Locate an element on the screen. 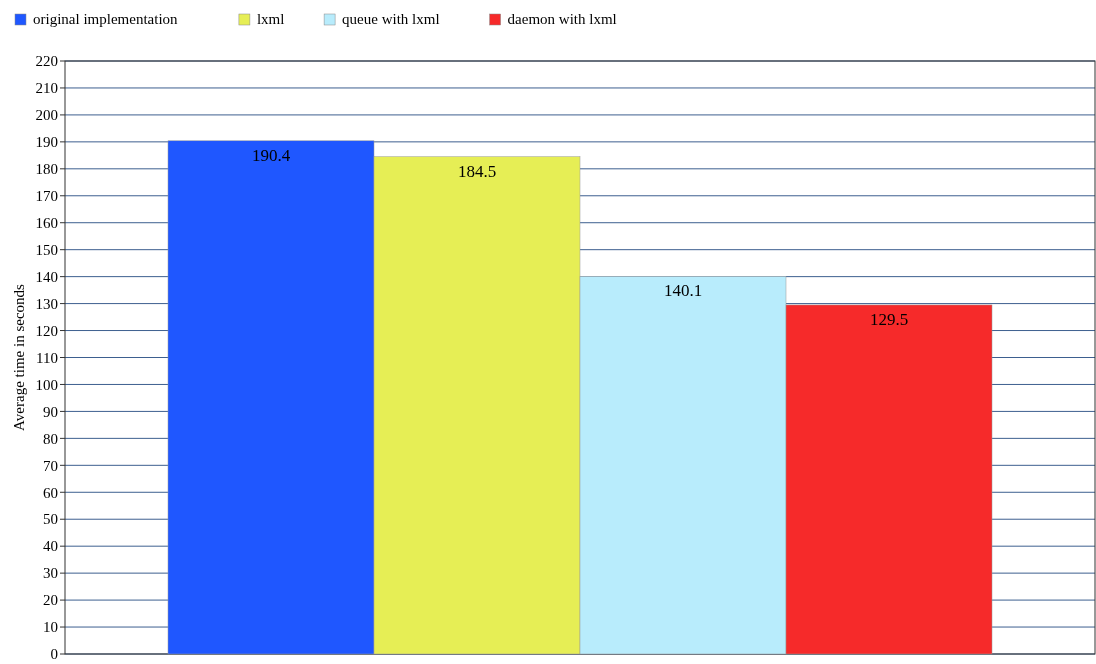 The height and width of the screenshot is (664, 1096). y-tick-label: 30 is located at coordinates (50, 573).